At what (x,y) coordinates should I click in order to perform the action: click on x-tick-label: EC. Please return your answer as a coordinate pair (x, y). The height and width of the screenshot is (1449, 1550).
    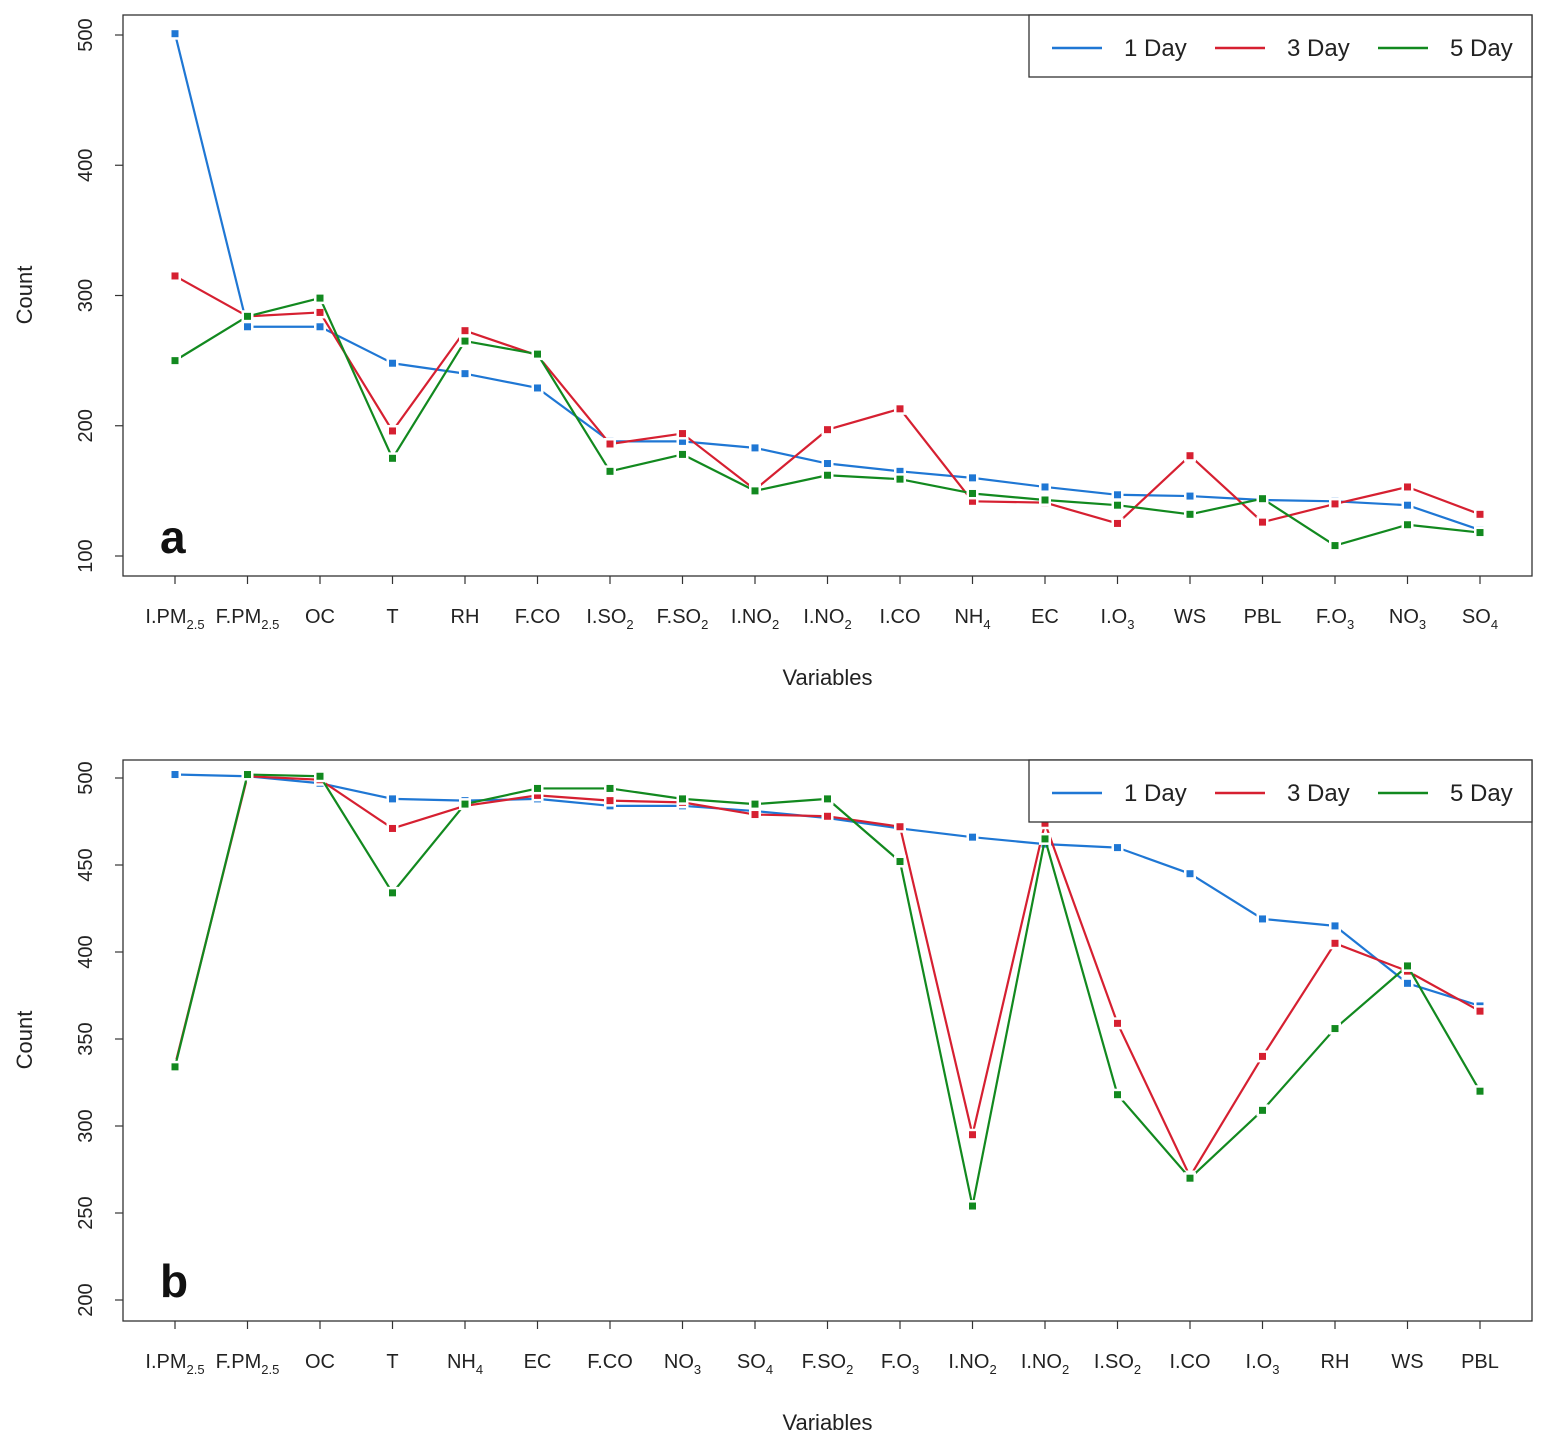
    Looking at the image, I should click on (1045, 617).